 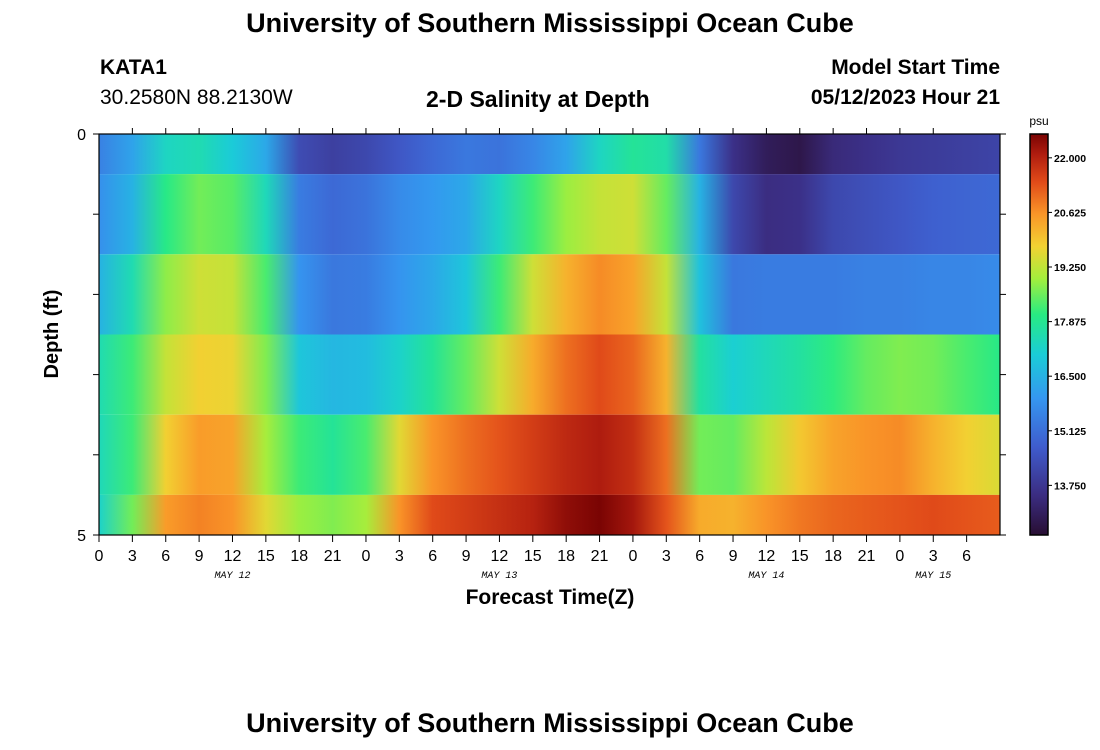 I want to click on colorbar-tick-label: 19.250, so click(x=1070, y=268).